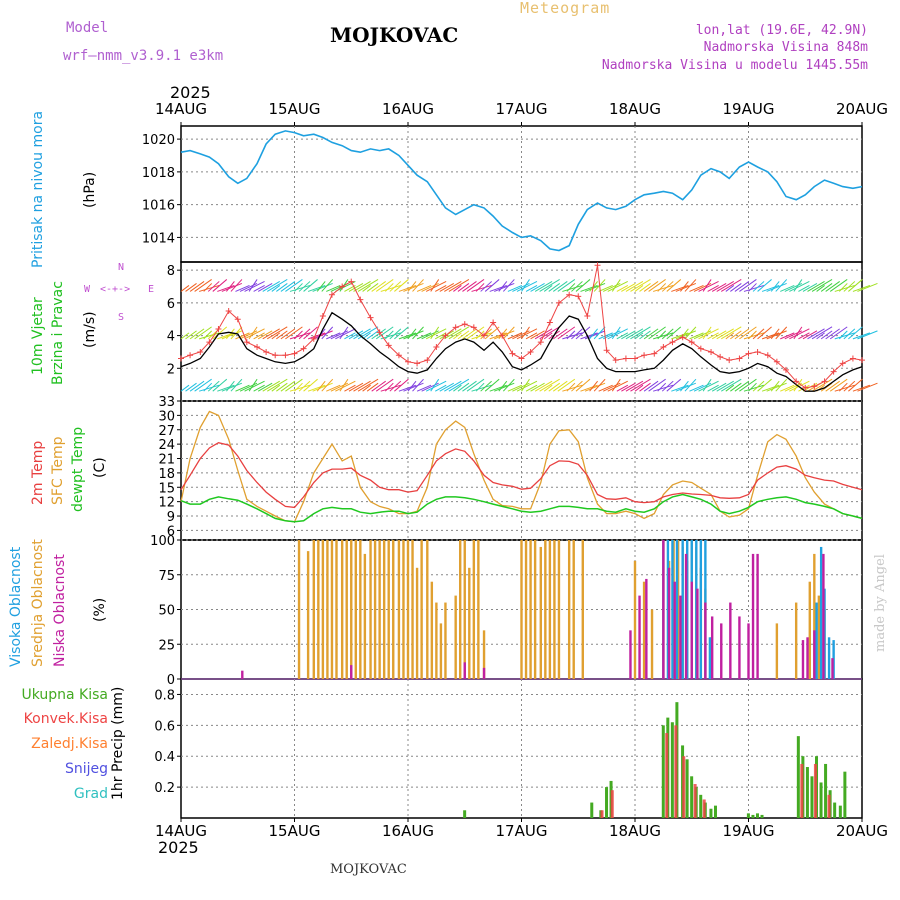 Image resolution: width=900 pixels, height=900 pixels. Describe the element at coordinates (815, 790) in the screenshot. I see `precip-convective-bar` at that location.